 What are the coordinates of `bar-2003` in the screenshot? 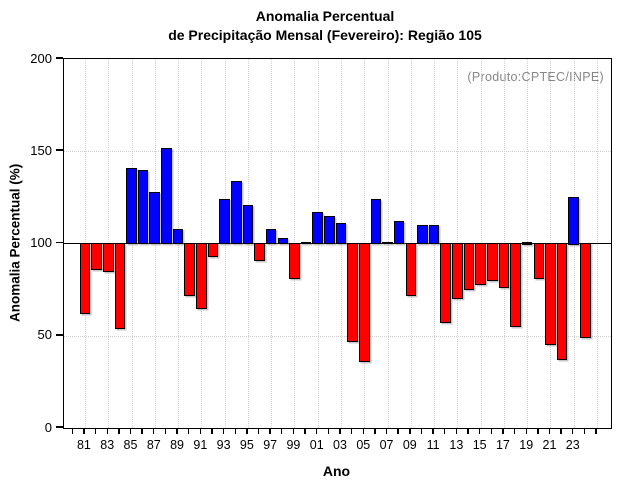 It's located at (341, 234).